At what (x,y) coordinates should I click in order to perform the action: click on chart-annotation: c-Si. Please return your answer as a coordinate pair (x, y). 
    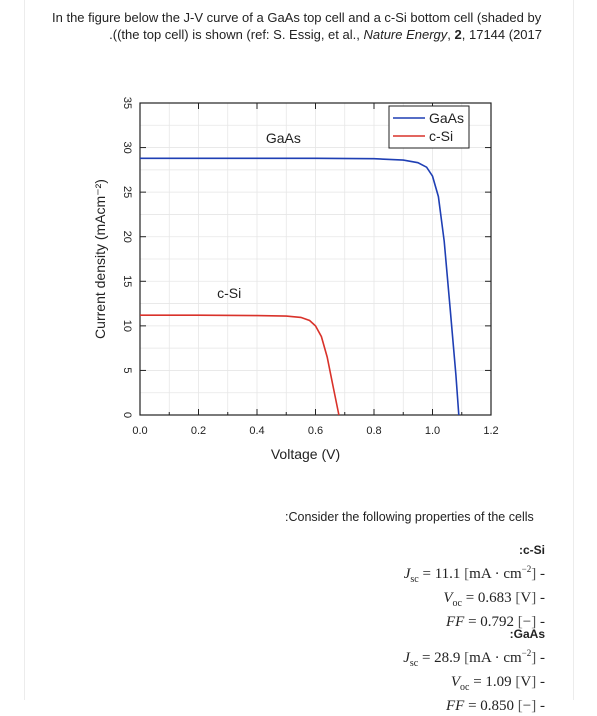
    Looking at the image, I should click on (229, 293).